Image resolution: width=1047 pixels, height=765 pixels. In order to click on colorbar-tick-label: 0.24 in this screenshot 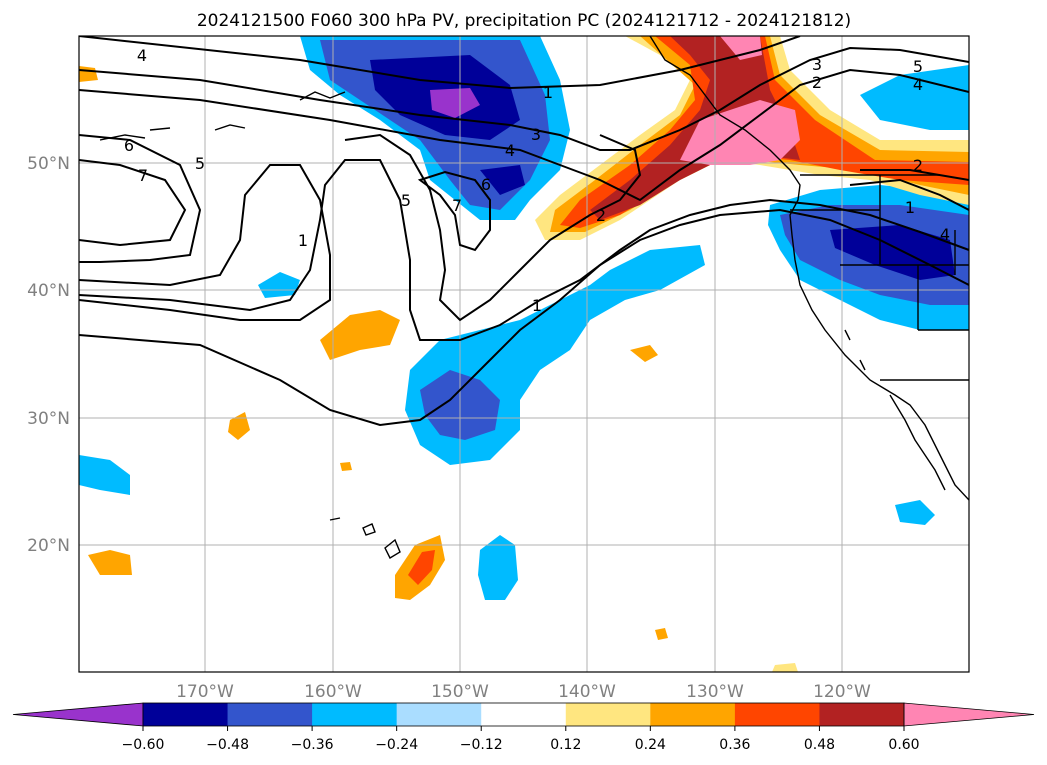, I will do `click(650, 745)`.